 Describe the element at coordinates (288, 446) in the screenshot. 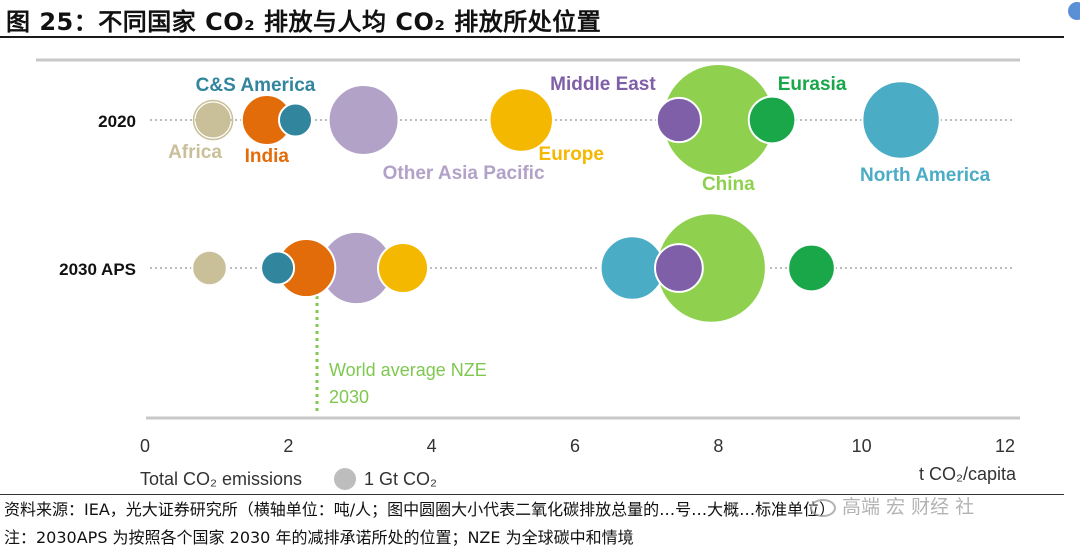

I see `x-tick-label: 2` at that location.